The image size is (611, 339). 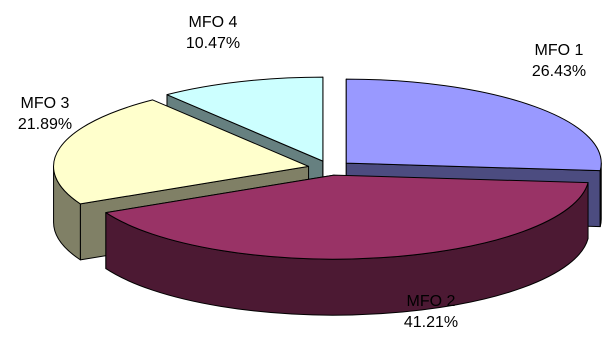 I want to click on slice-label-mfo-1: MFO 1 26.43%, so click(x=559, y=61).